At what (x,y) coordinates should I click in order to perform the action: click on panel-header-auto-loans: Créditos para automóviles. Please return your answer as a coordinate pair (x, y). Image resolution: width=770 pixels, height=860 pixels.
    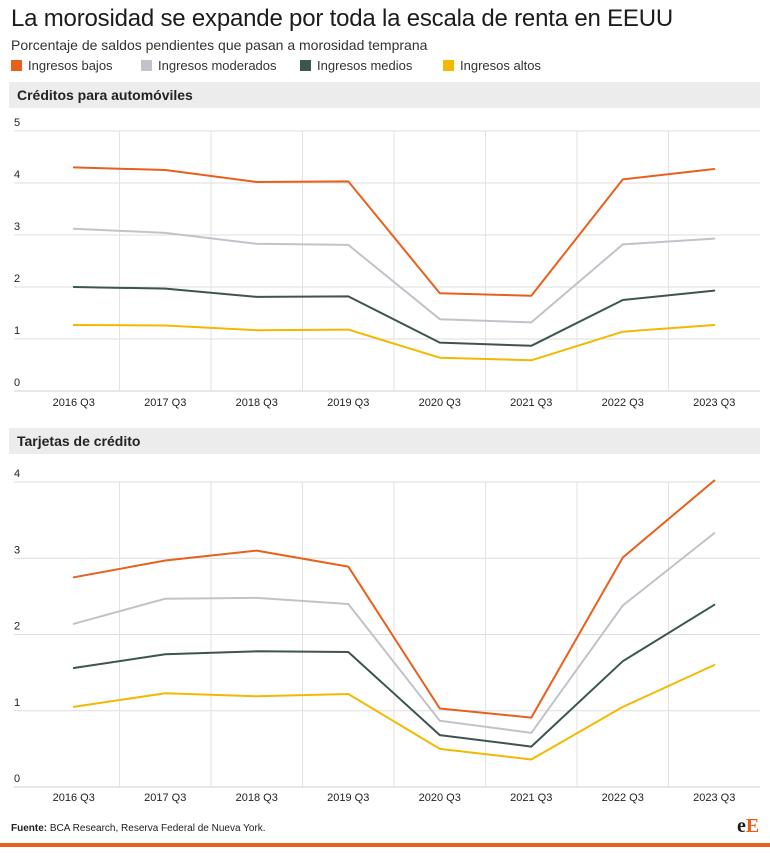
    Looking at the image, I should click on (384, 95).